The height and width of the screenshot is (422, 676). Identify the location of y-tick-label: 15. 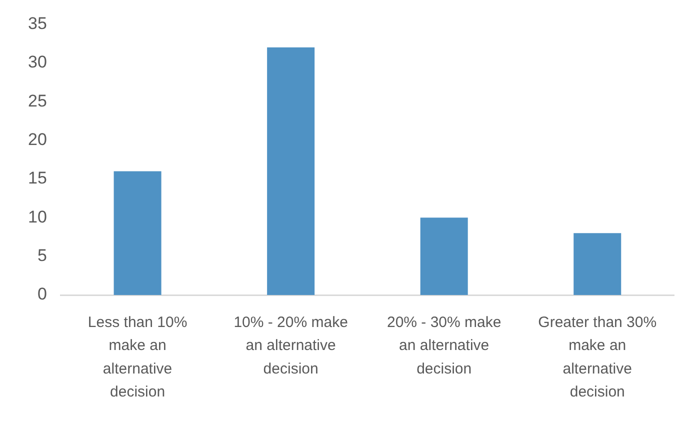
(37, 178).